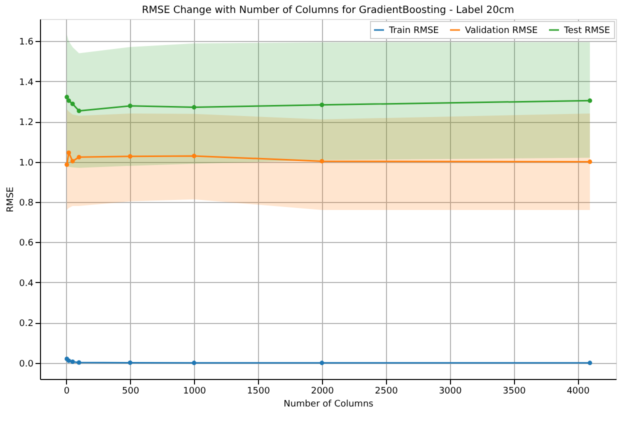 Image resolution: width=631 pixels, height=423 pixels. I want to click on x-tick-label: 500, so click(131, 391).